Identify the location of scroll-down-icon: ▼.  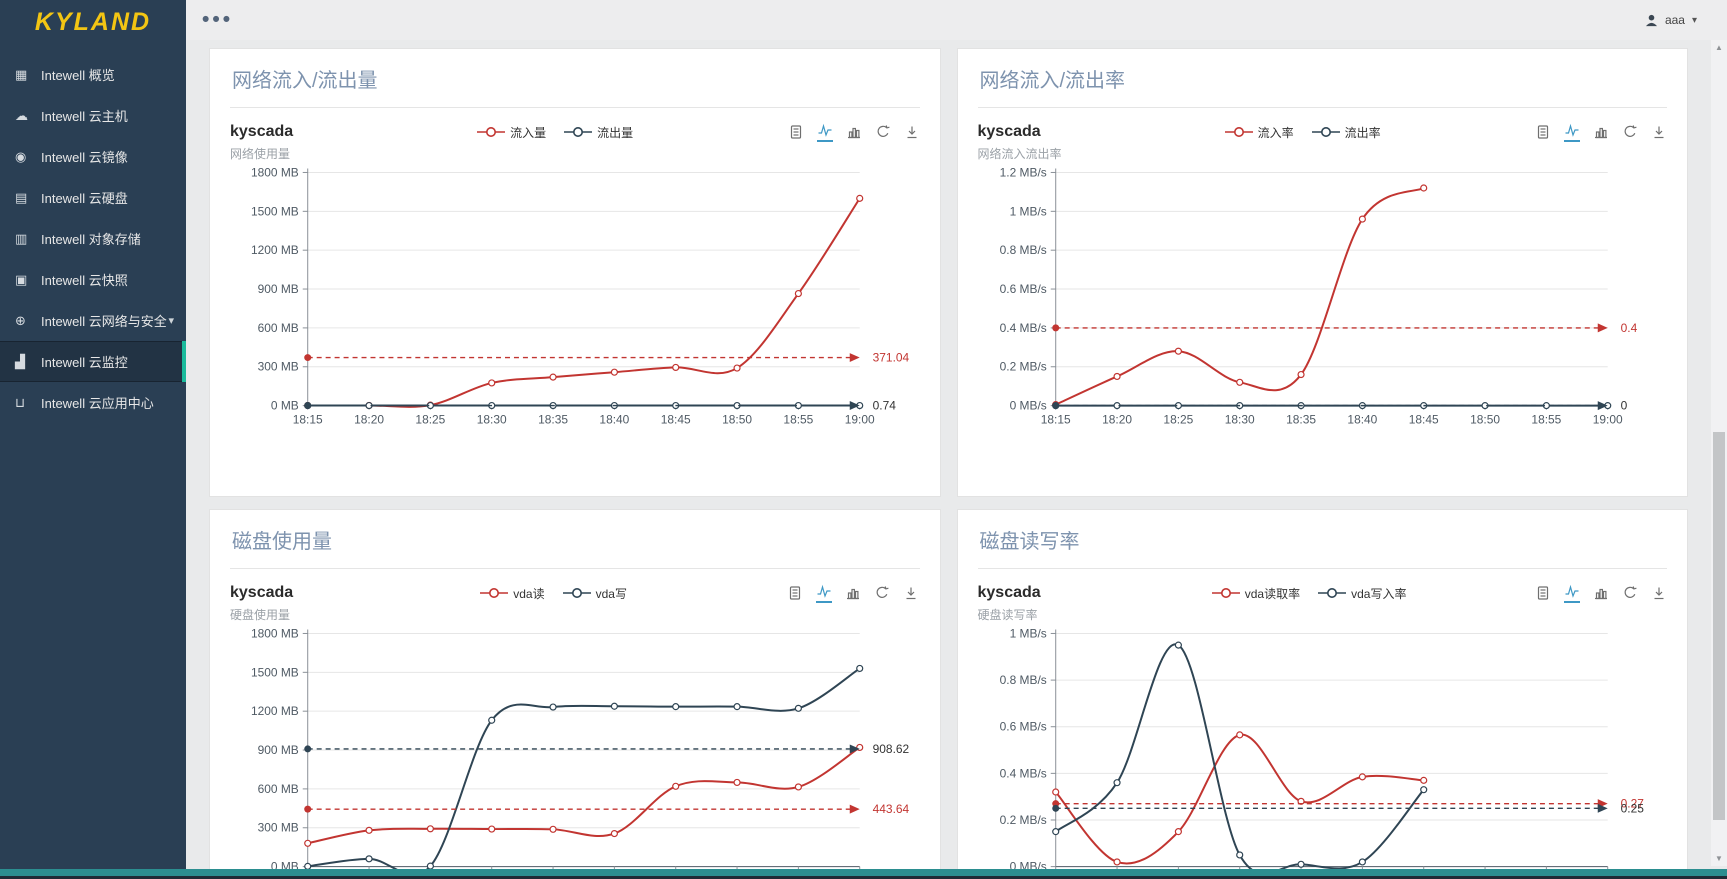
(1719, 858).